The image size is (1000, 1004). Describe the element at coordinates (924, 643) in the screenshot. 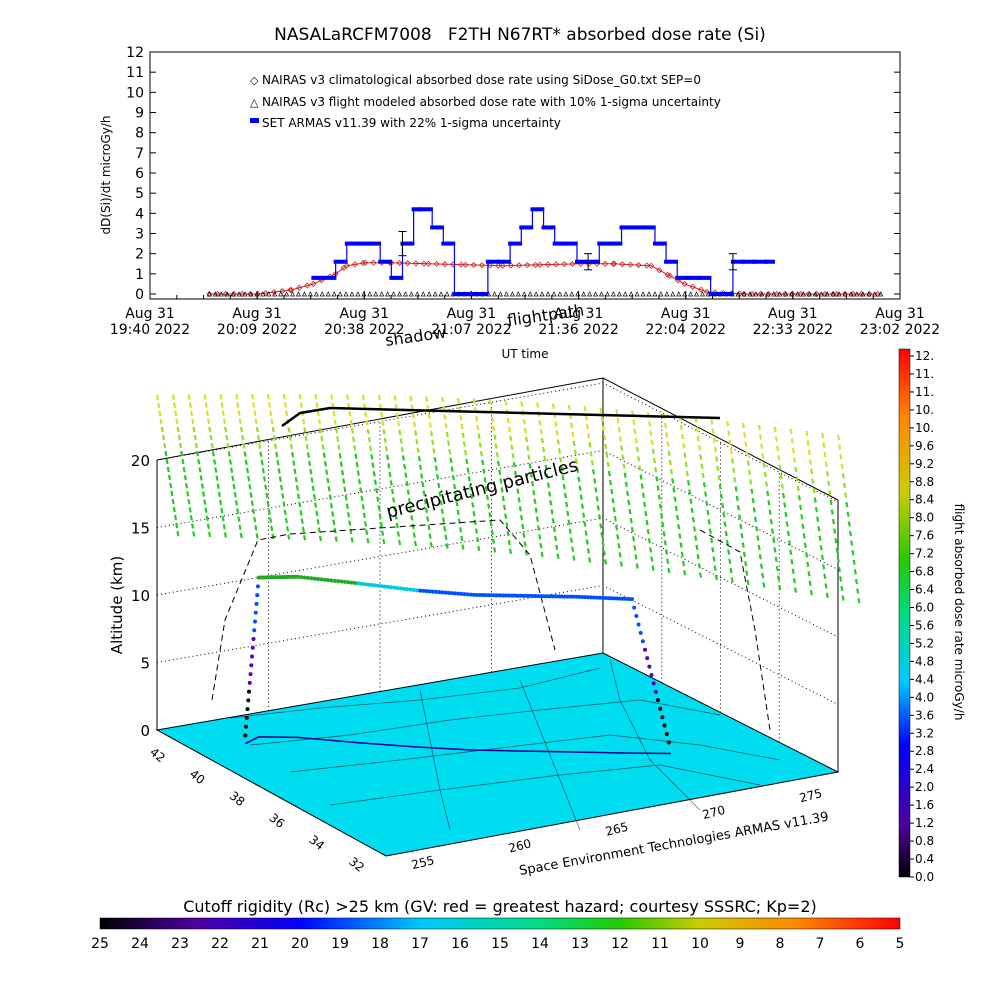

I see `colorbar-tick-label: 5.2` at that location.